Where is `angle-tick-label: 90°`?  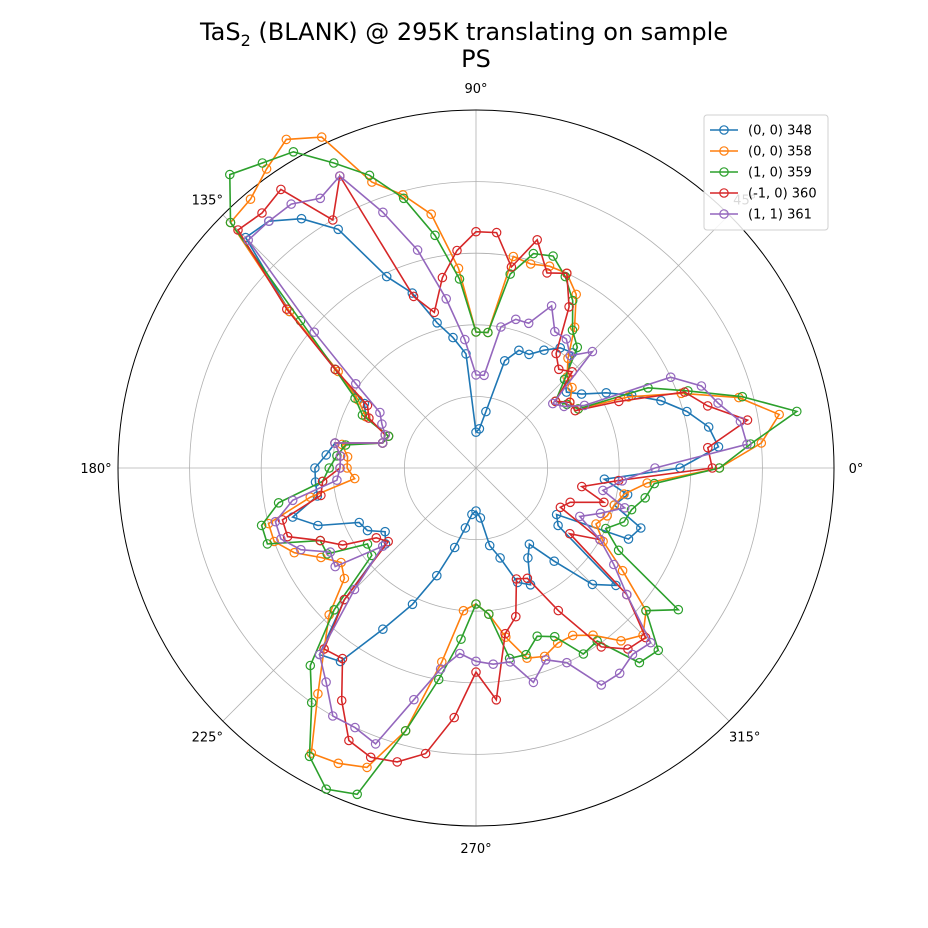 angle-tick-label: 90° is located at coordinates (475, 89).